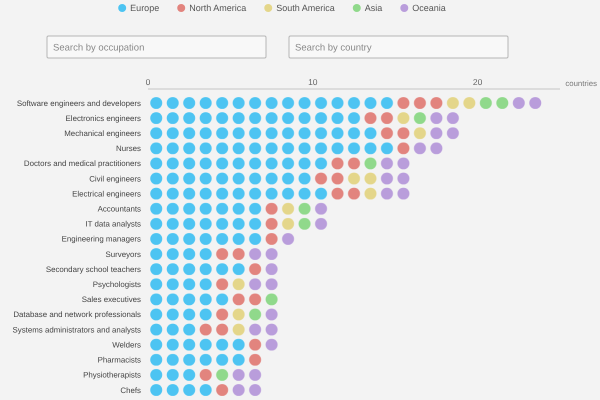 The image size is (600, 400). What do you see at coordinates (217, 8) in the screenshot?
I see `legend-label: North America` at bounding box center [217, 8].